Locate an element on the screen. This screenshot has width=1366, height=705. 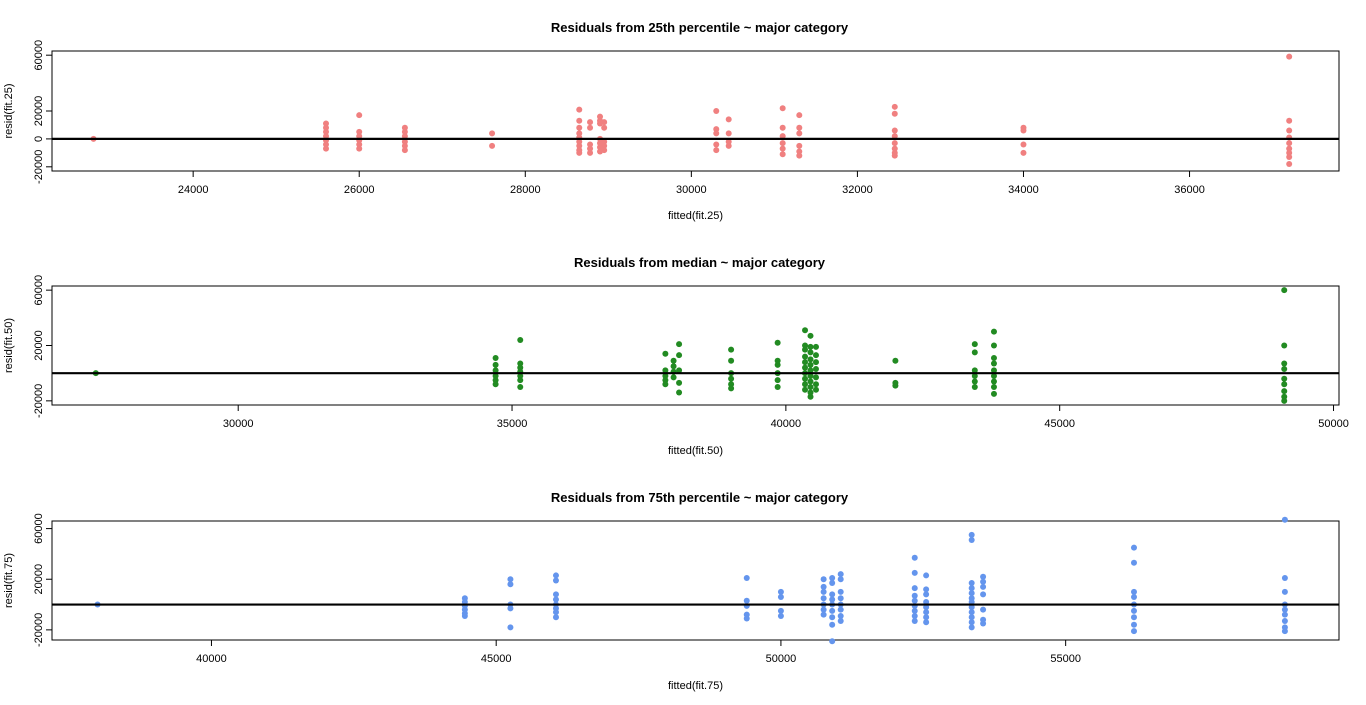
x-tick-label: 34000 is located at coordinates (1023, 190).